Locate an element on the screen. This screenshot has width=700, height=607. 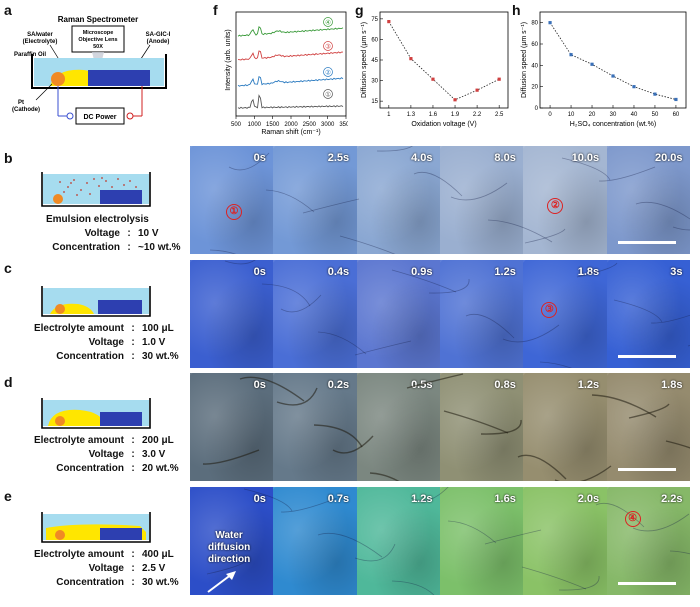
time-label: 0.9s is located at coordinates (422, 272).